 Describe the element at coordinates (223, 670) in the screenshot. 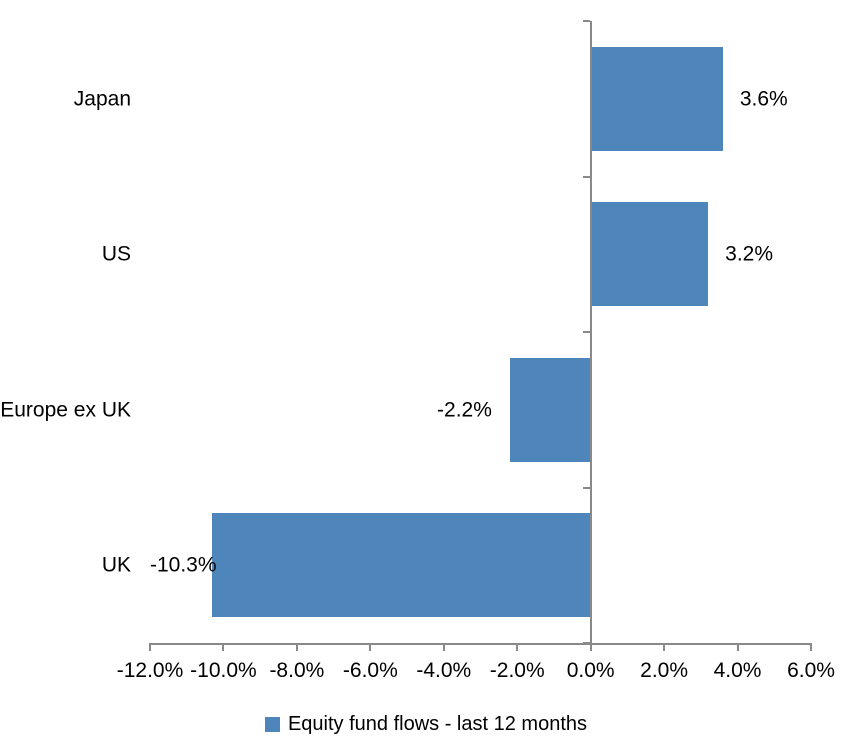

I see `x-tick-label: -10.0%` at that location.